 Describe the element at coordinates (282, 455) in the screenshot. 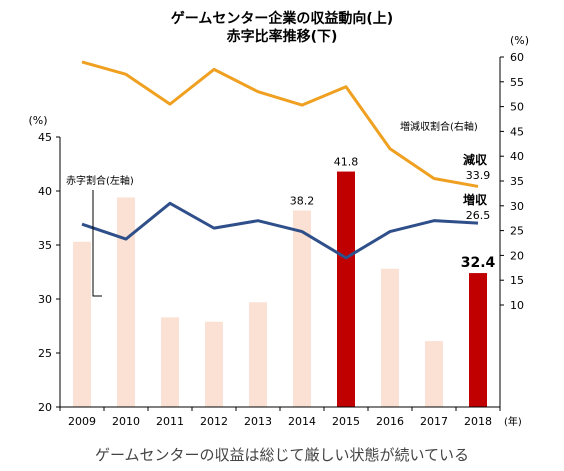

I see `chart-caption: ゲームセンターの収益は総じて厳しい状態が続いている` at that location.